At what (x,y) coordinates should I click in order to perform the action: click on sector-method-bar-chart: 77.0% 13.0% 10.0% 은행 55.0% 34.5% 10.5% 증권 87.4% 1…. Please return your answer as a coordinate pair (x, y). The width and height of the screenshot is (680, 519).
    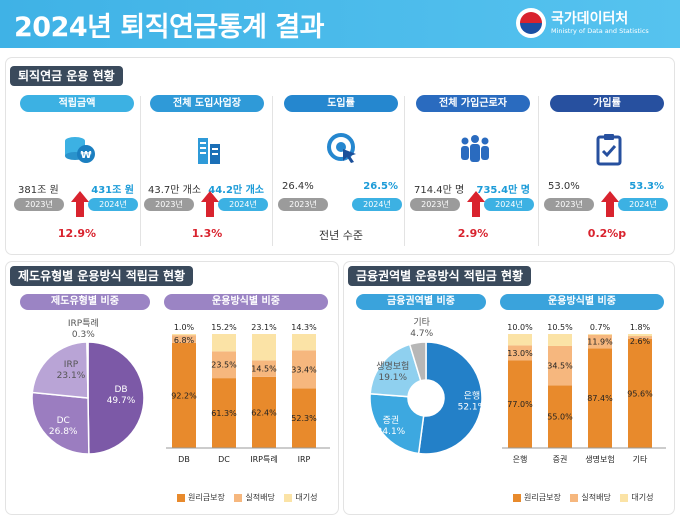
    Looking at the image, I should click on (584, 393).